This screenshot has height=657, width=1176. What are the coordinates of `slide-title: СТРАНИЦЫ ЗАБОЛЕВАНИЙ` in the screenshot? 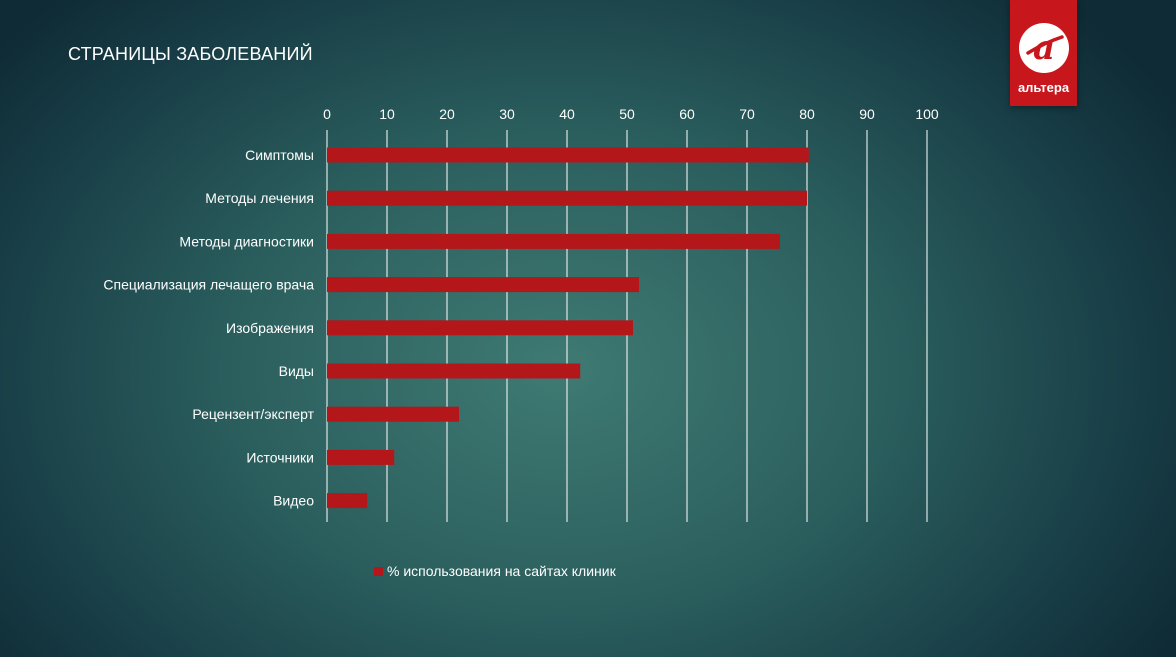 It's located at (190, 54).